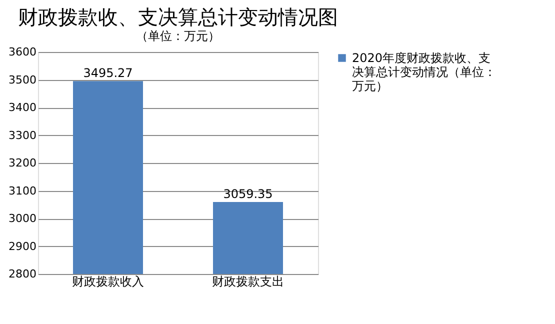 This screenshot has width=555, height=324. What do you see at coordinates (178, 36) in the screenshot?
I see `chart-subtitle: （单位：万元）` at bounding box center [178, 36].